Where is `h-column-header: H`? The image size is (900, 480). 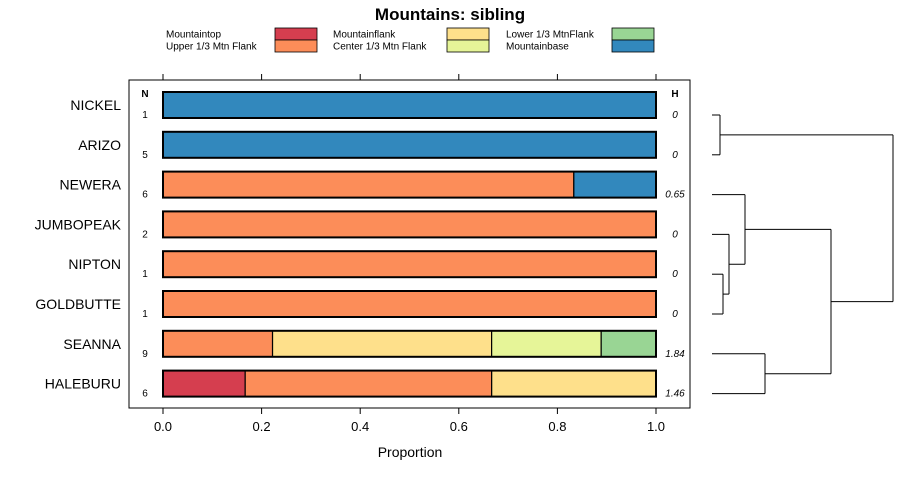 h-column-header: H is located at coordinates (674, 94).